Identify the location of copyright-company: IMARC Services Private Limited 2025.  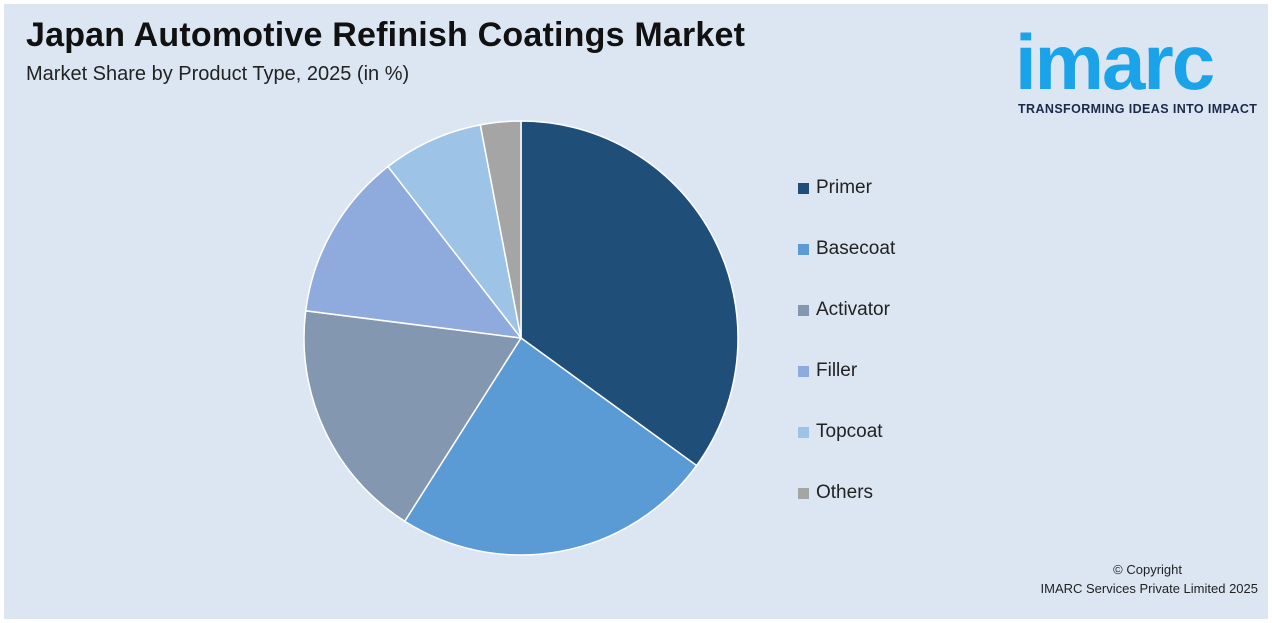
(1149, 588).